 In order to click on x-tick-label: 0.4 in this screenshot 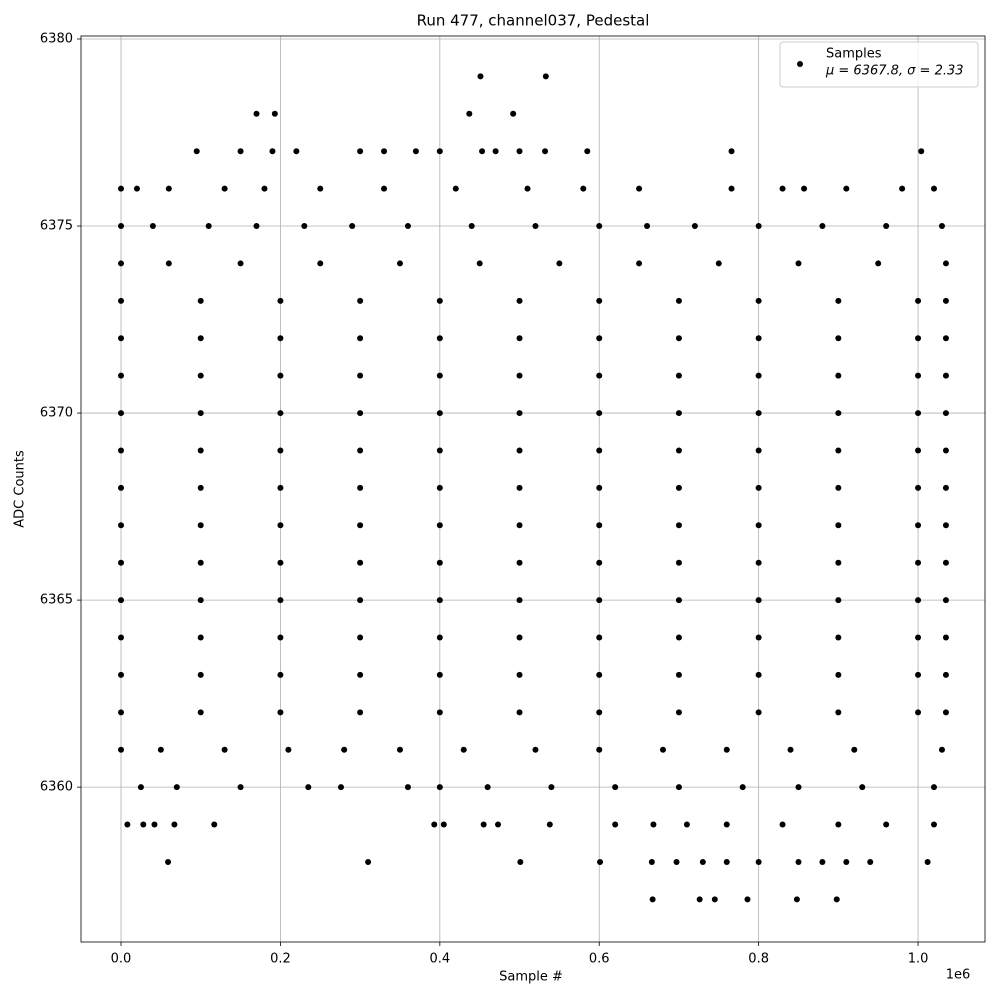, I will do `click(439, 959)`.